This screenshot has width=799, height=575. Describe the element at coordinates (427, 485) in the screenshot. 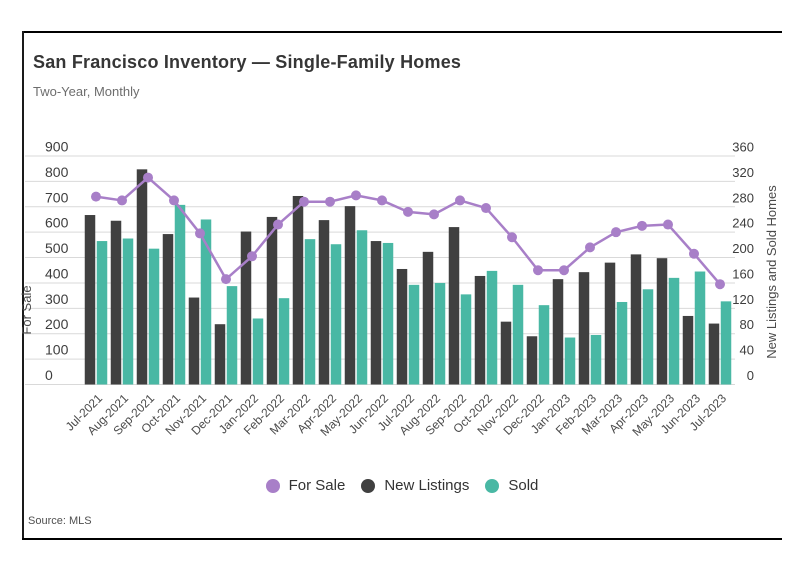

I see `legend-label: New Listings` at that location.